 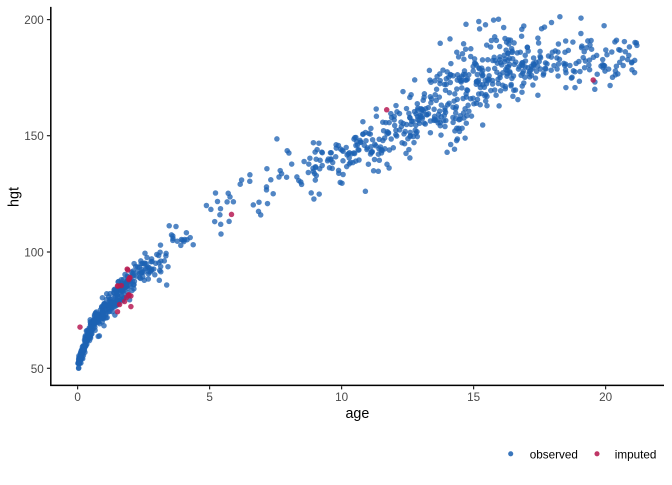 What do you see at coordinates (38, 369) in the screenshot?
I see `svg-text: 50` at bounding box center [38, 369].